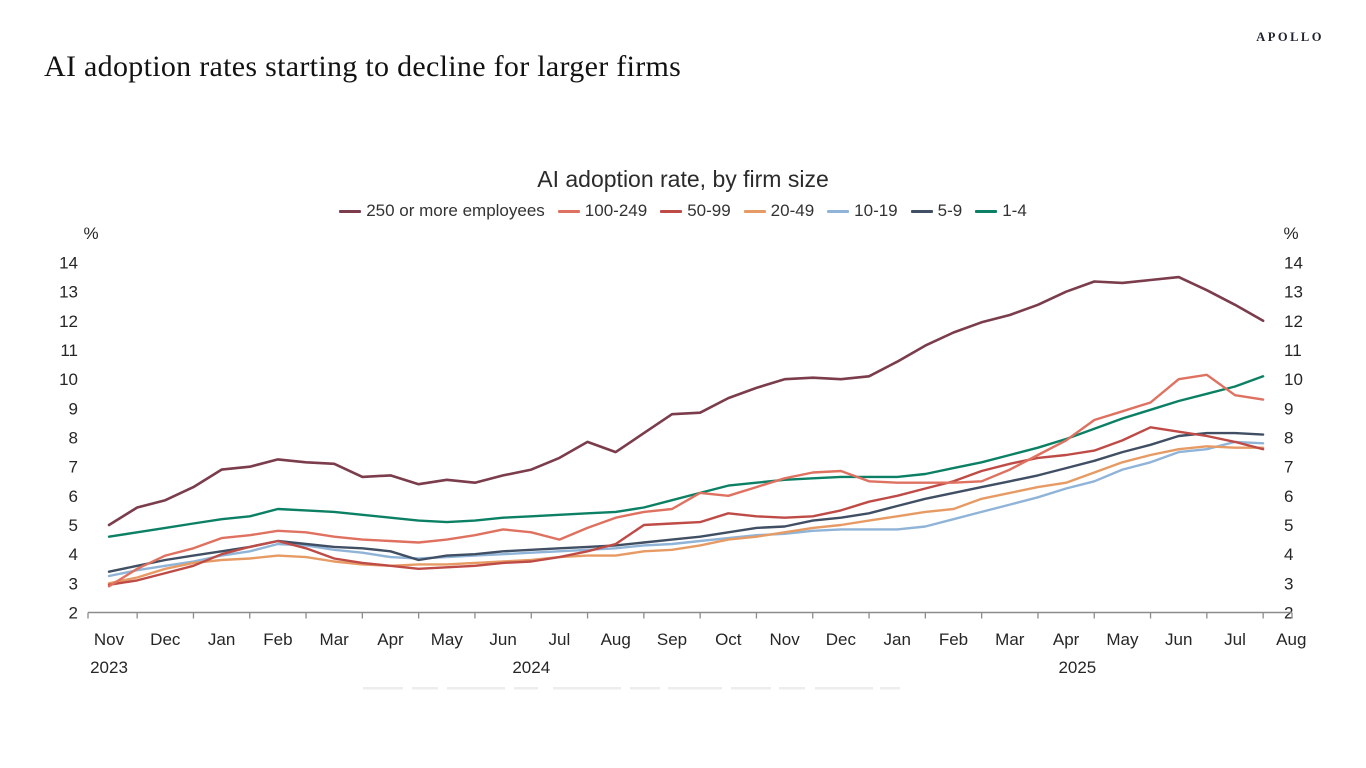 Image resolution: width=1366 pixels, height=768 pixels. I want to click on y-axis-label-left: 2, so click(73, 613).